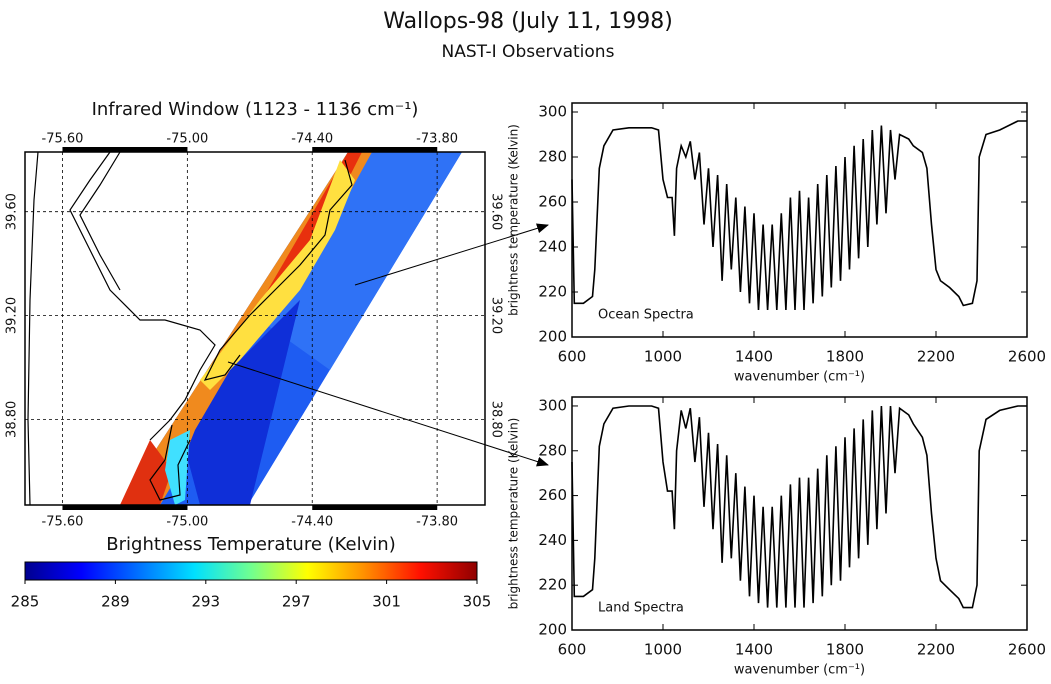  What do you see at coordinates (296, 602) in the screenshot?
I see `colorbar-tick-label: 297` at bounding box center [296, 602].